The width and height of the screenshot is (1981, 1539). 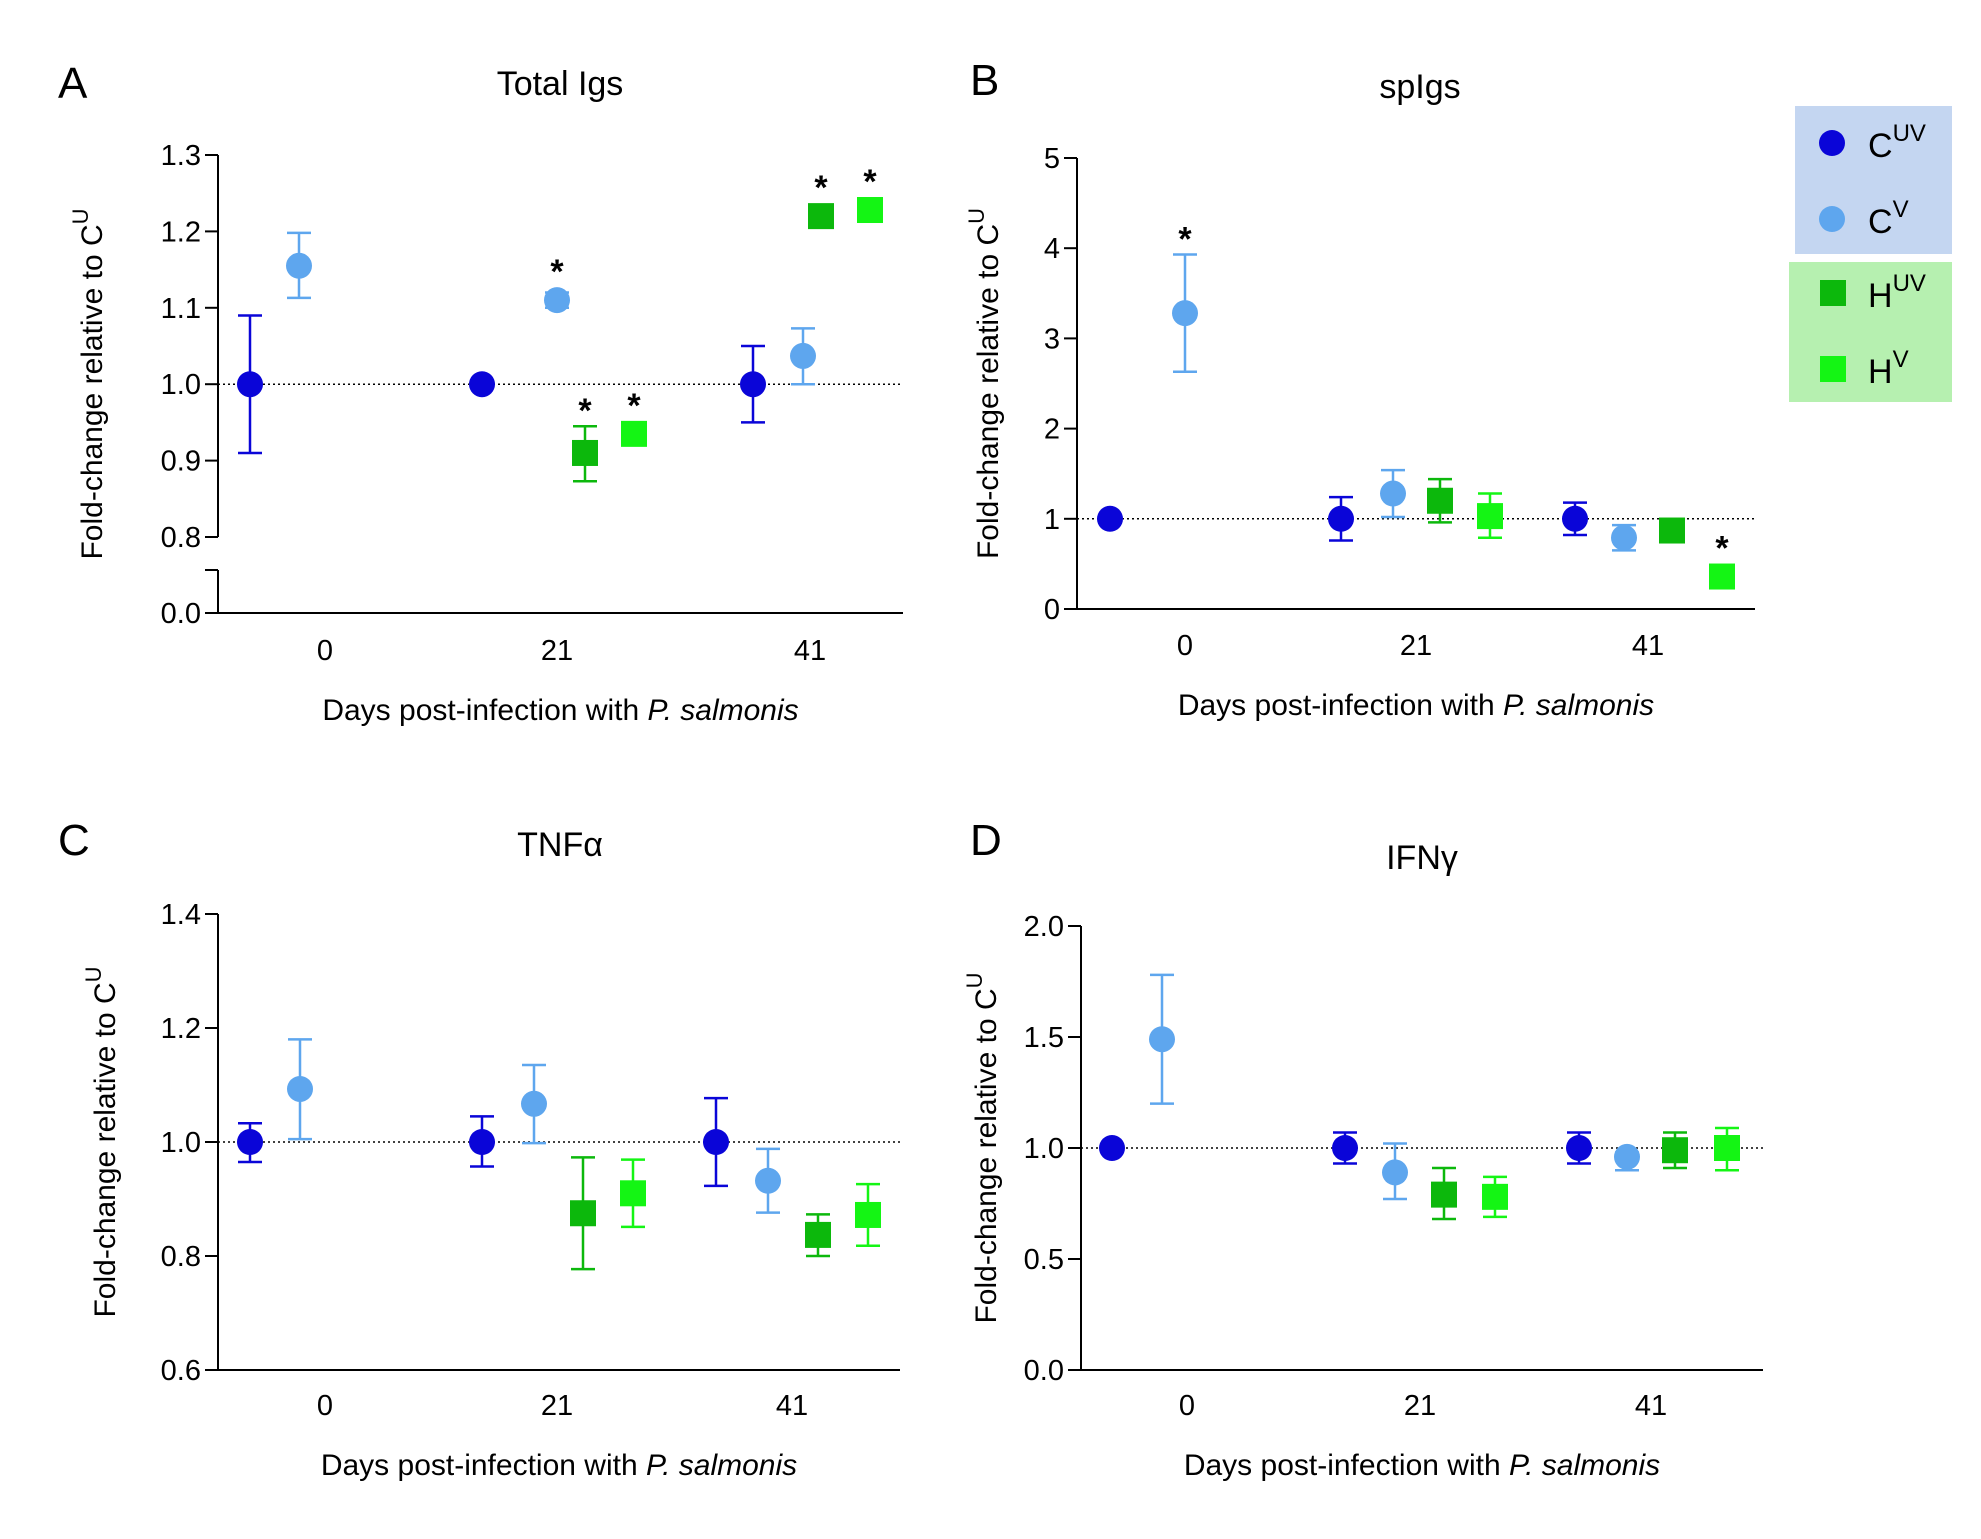 What do you see at coordinates (1052, 520) in the screenshot?
I see `y-tick-label: 1` at bounding box center [1052, 520].